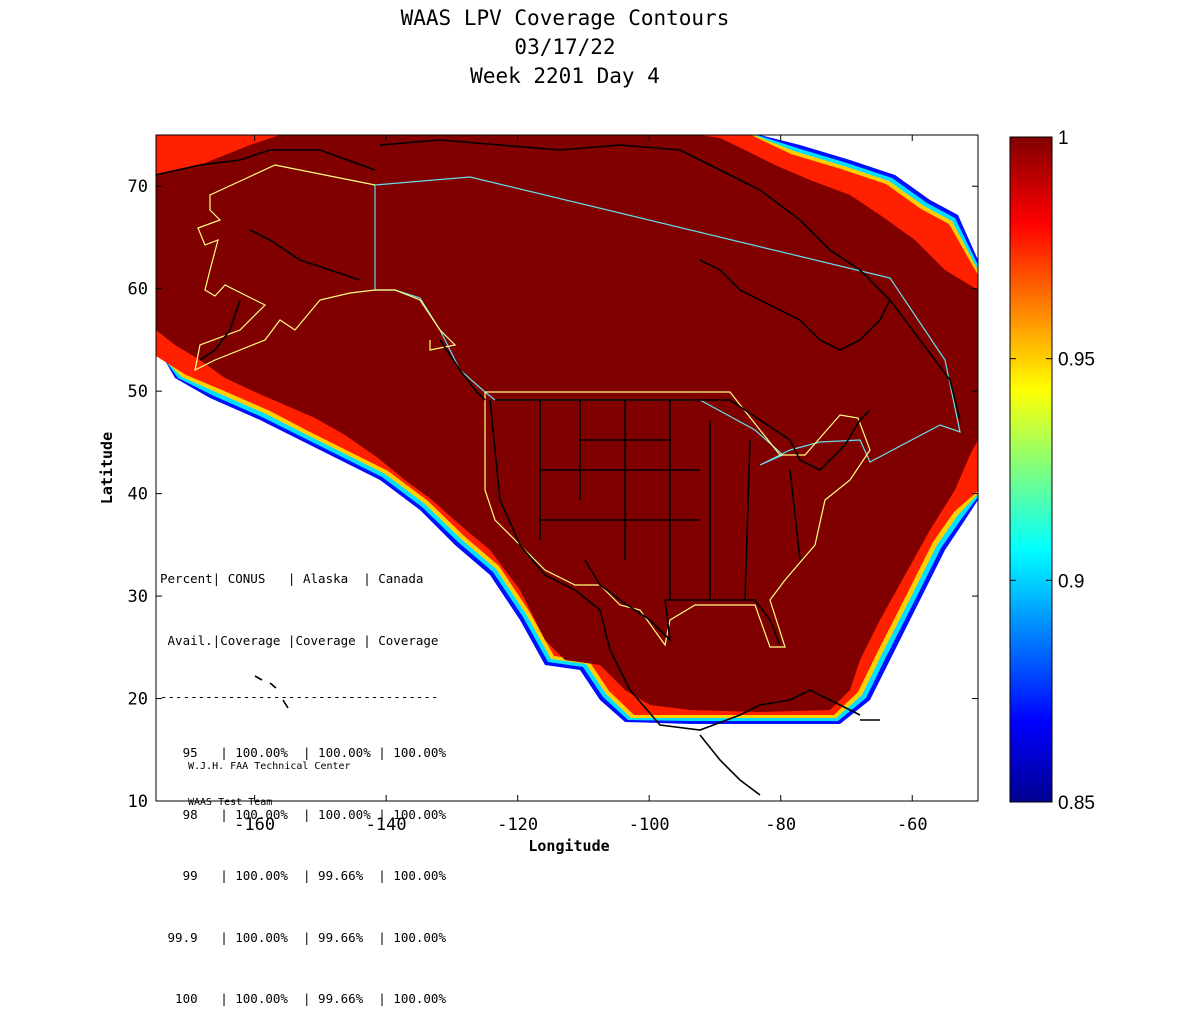 The image size is (1200, 1030). Describe the element at coordinates (649, 825) in the screenshot. I see `x-tick-label: -100` at that location.